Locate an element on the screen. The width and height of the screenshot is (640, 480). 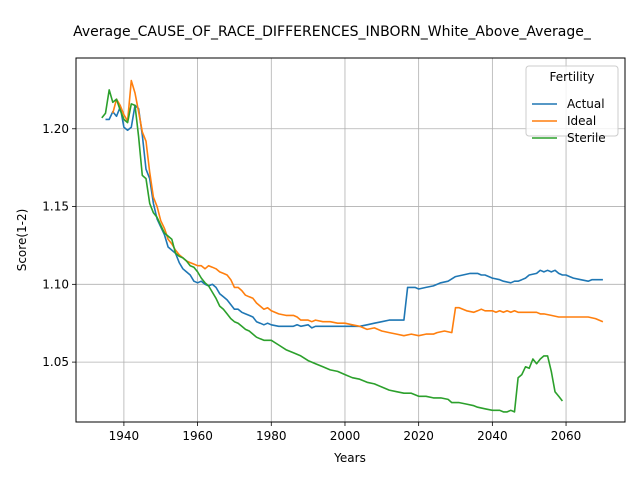
legend-title: Fertility is located at coordinates (571, 77).